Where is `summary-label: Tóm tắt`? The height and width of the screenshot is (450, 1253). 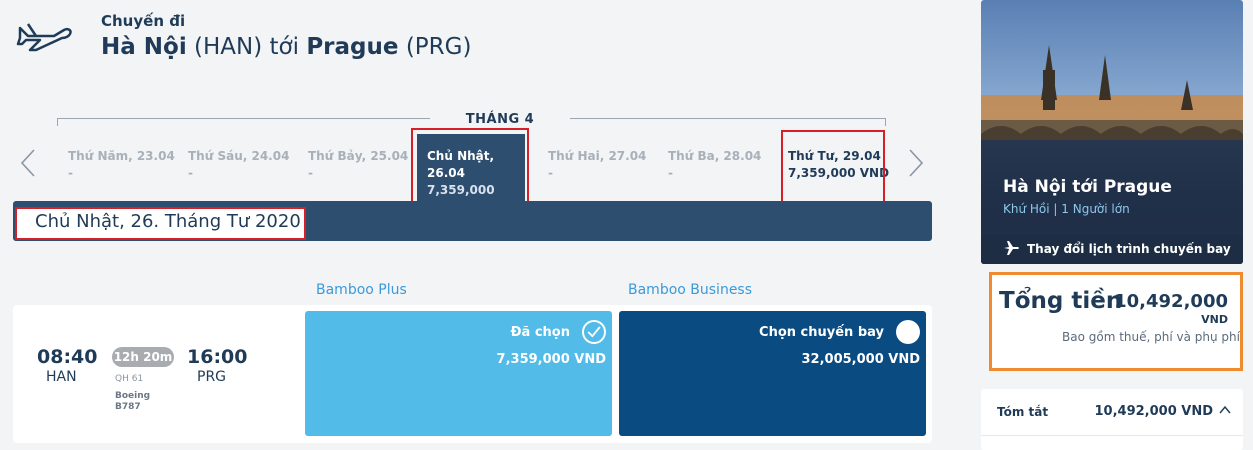
summary-label: Tóm tắt is located at coordinates (1023, 412).